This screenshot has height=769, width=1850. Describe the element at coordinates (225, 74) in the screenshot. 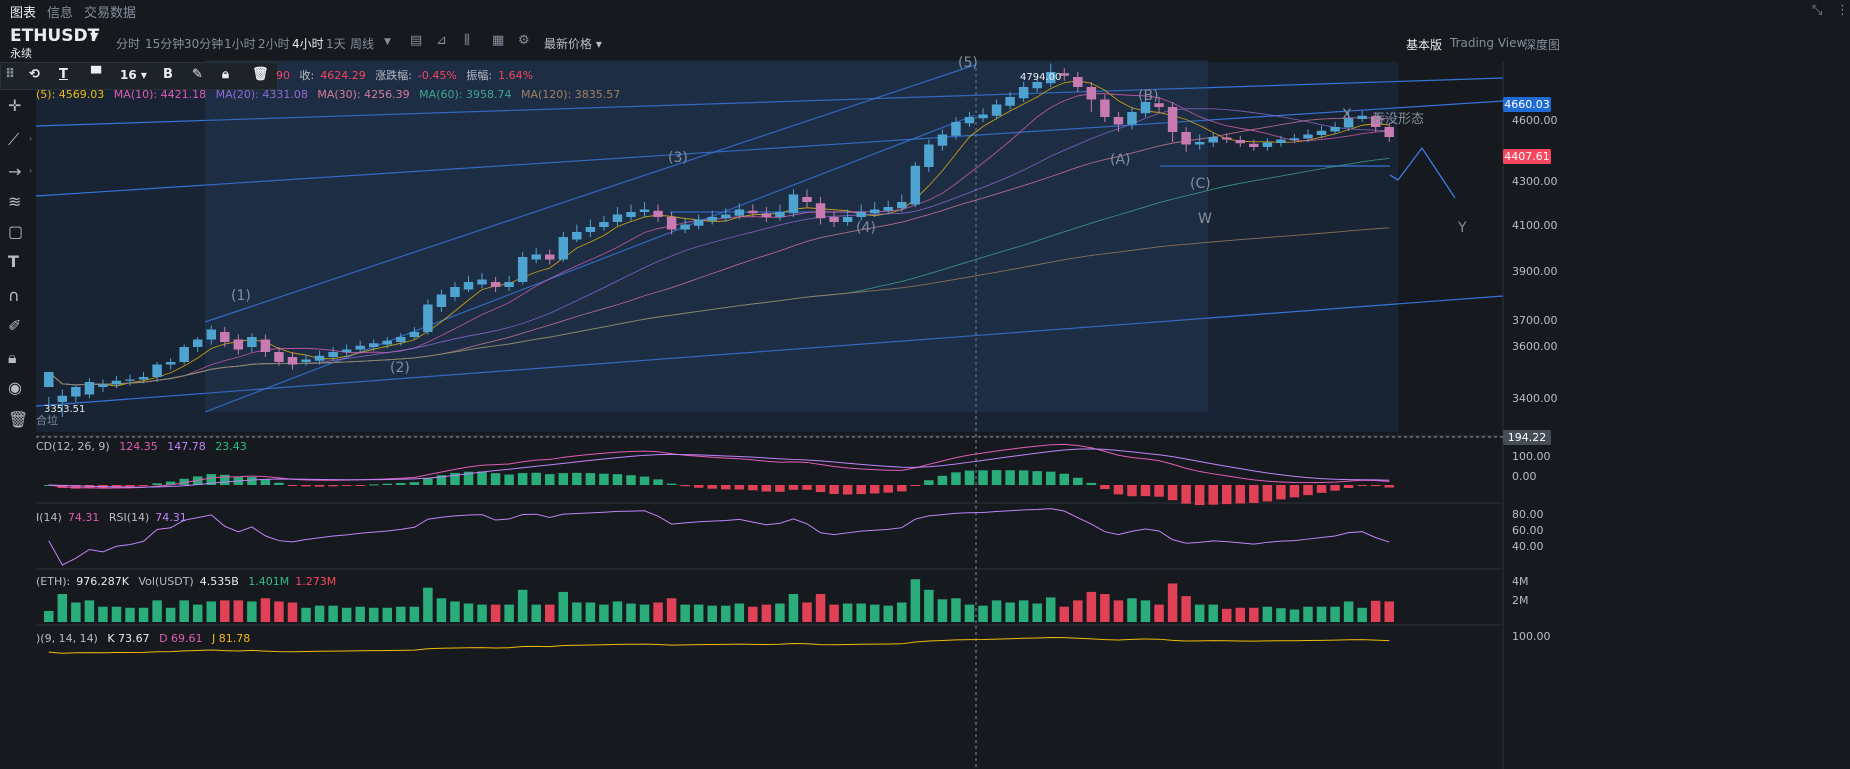

I see `lock-icon: 🔒︎` at that location.